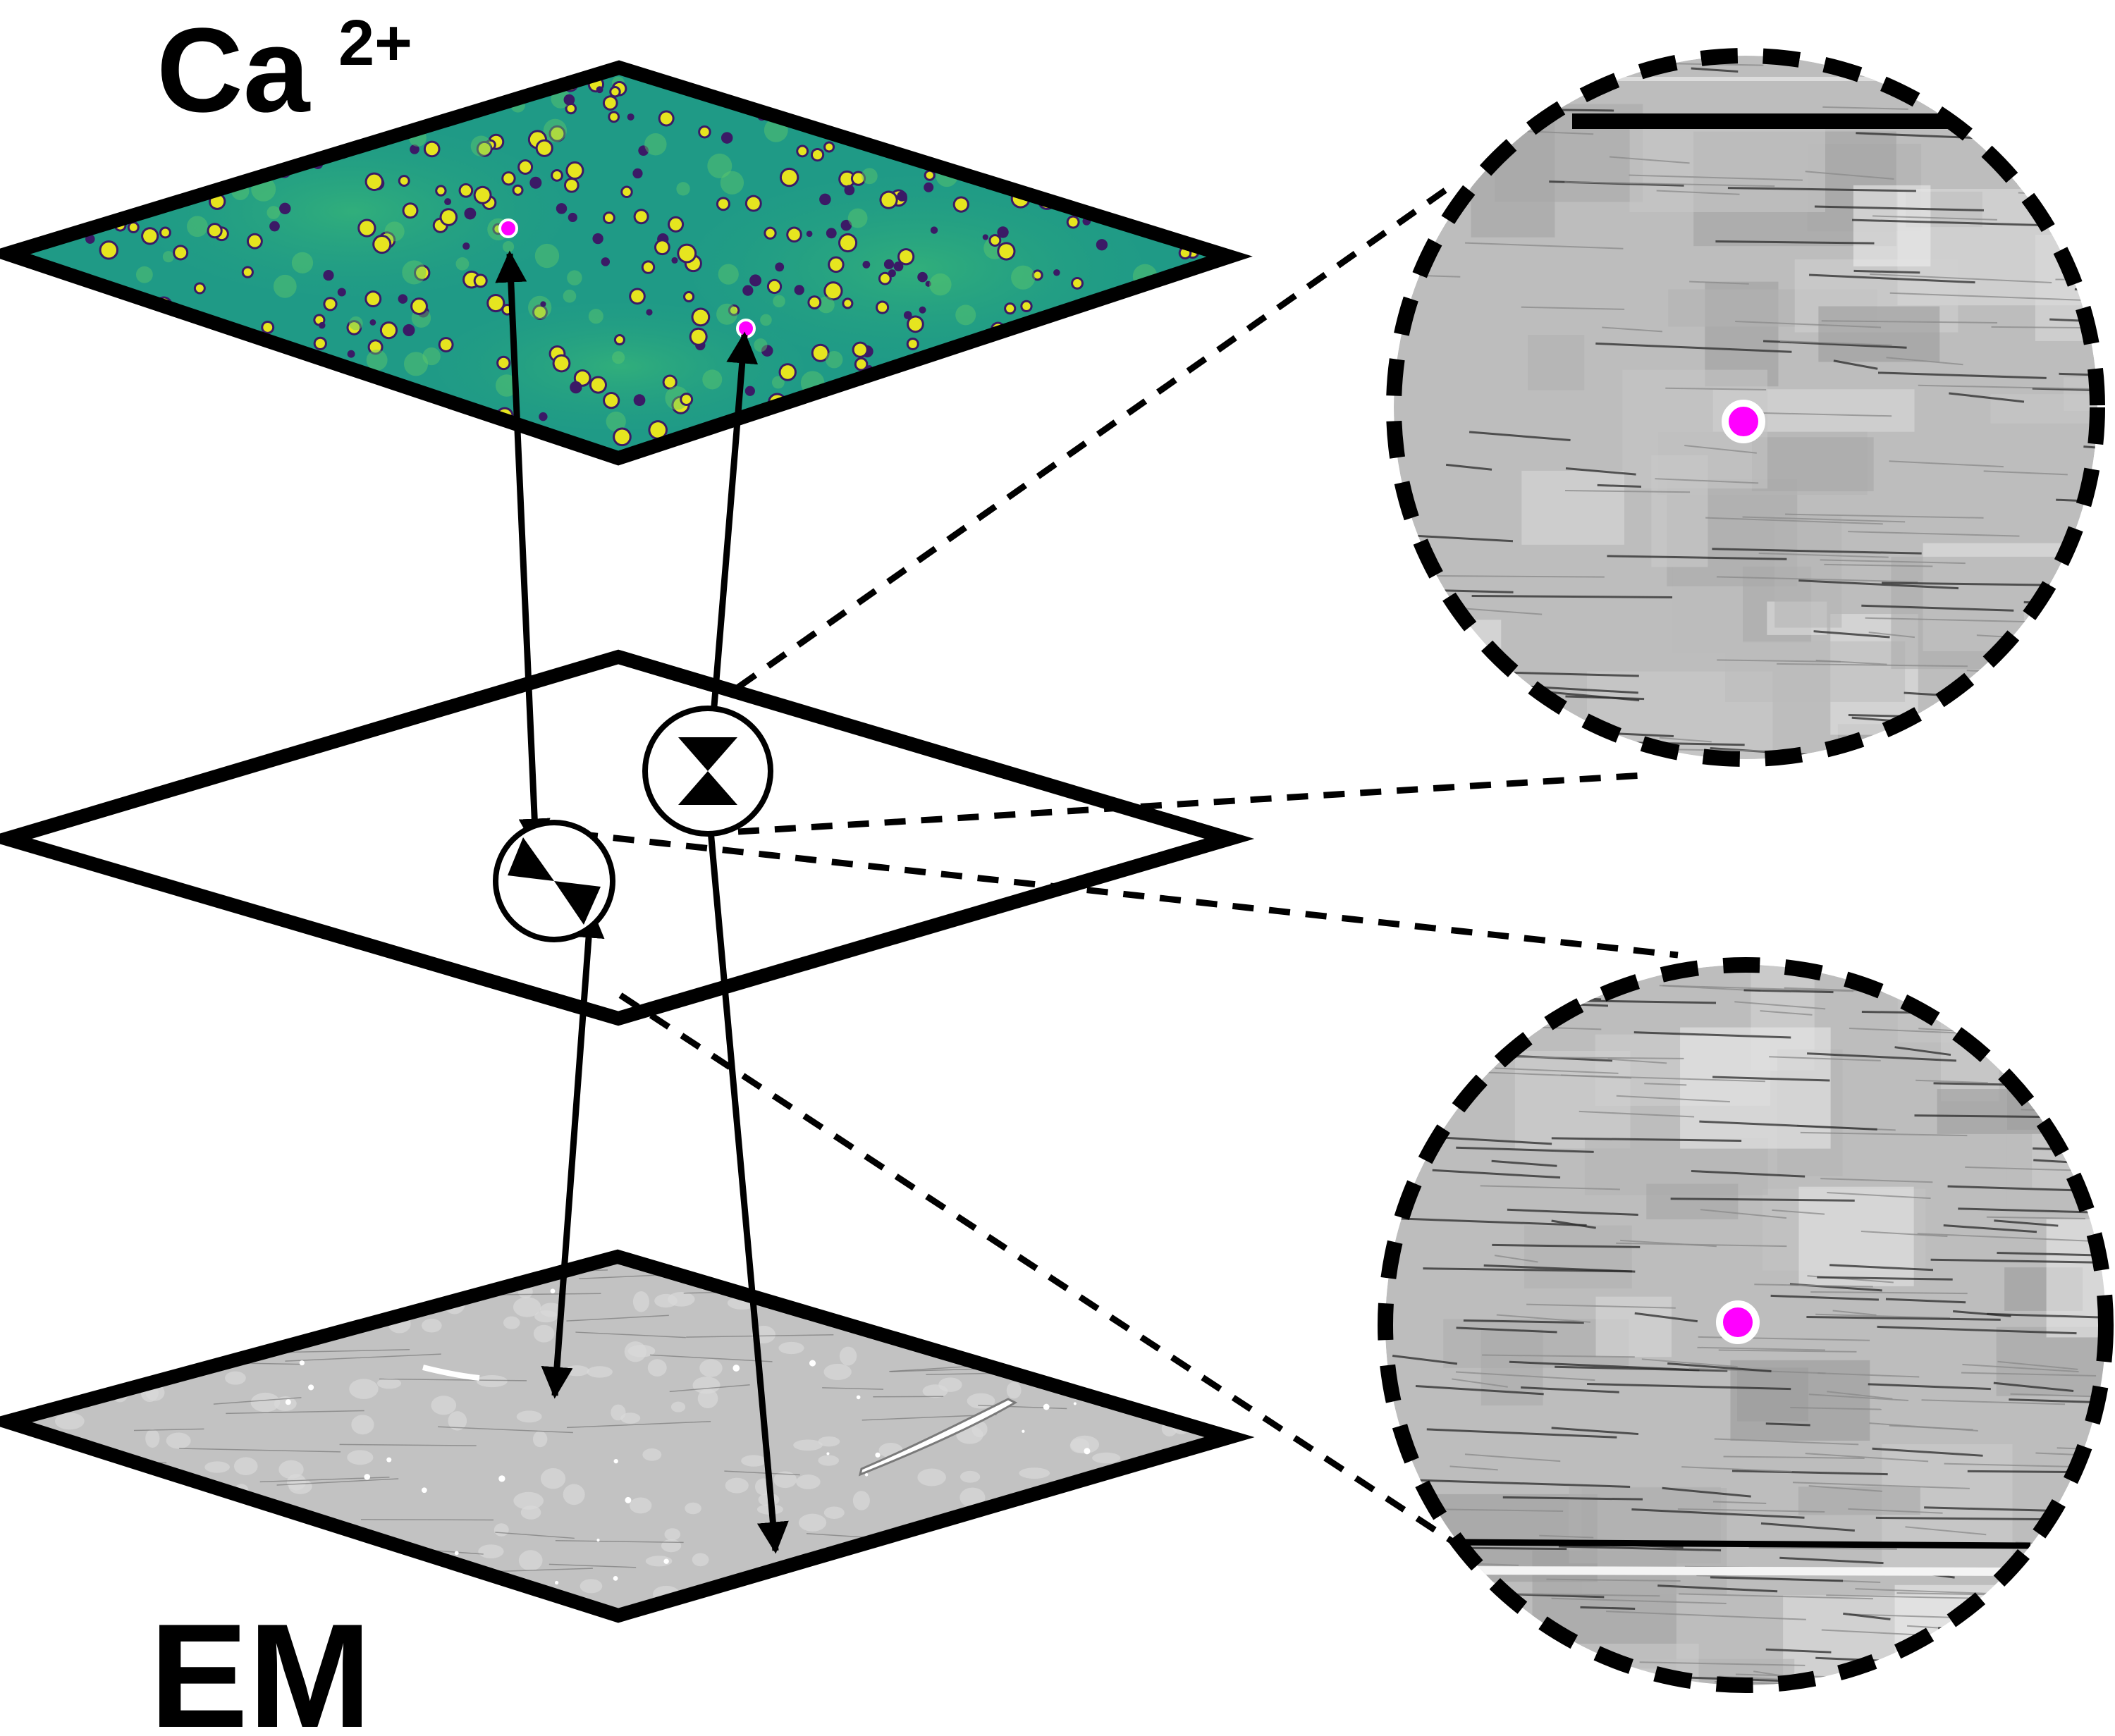 This screenshot has height=1736, width=2115. Describe the element at coordinates (726, 555) in the screenshot. I see `arrow-ca-to-mid-right` at that location.